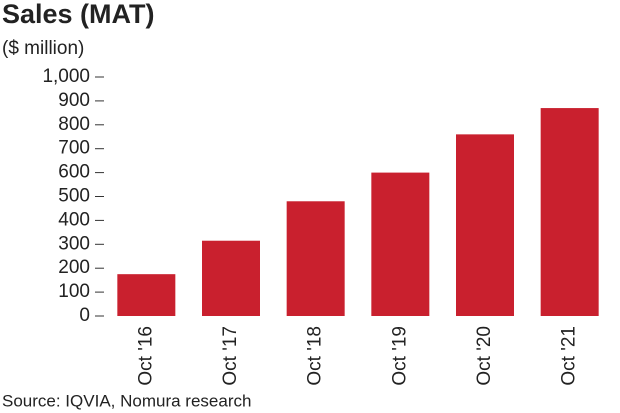 Image resolution: width=620 pixels, height=413 pixels. What do you see at coordinates (74, 219) in the screenshot?
I see `y-tick-label: 400` at bounding box center [74, 219].